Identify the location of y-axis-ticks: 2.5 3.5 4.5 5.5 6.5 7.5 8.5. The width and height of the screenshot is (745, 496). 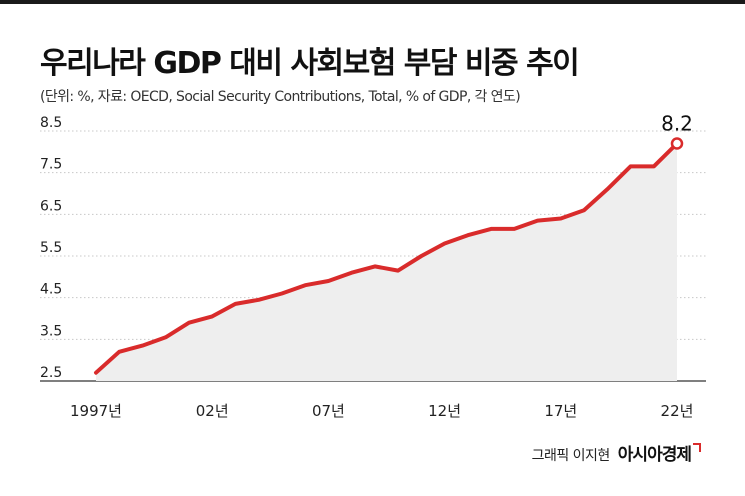
(51, 248).